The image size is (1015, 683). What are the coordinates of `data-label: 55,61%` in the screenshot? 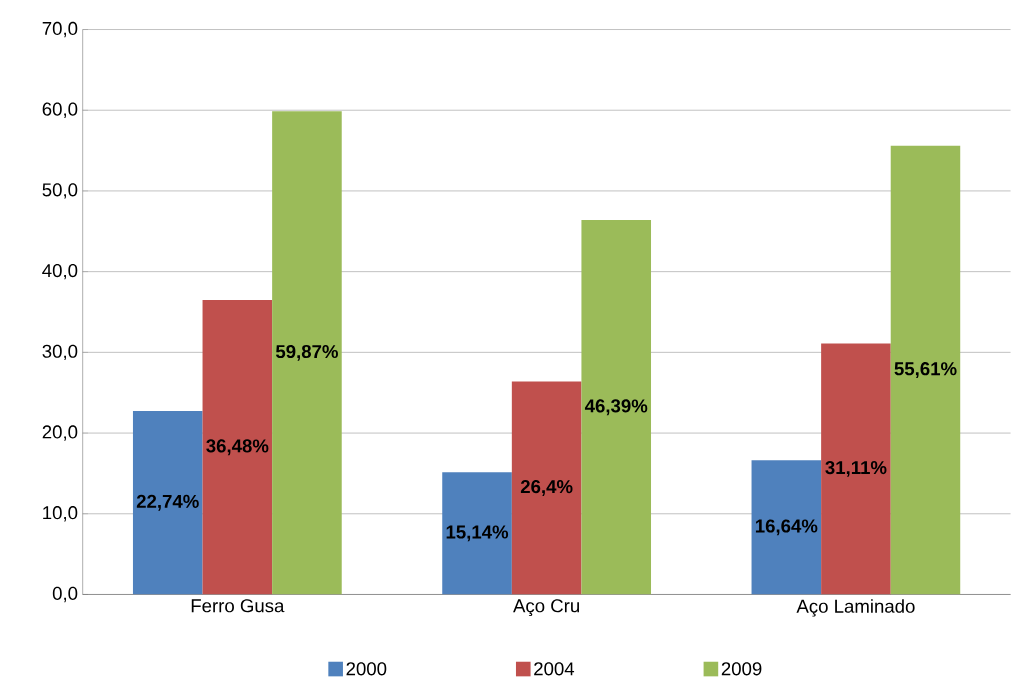 It's located at (925, 370).